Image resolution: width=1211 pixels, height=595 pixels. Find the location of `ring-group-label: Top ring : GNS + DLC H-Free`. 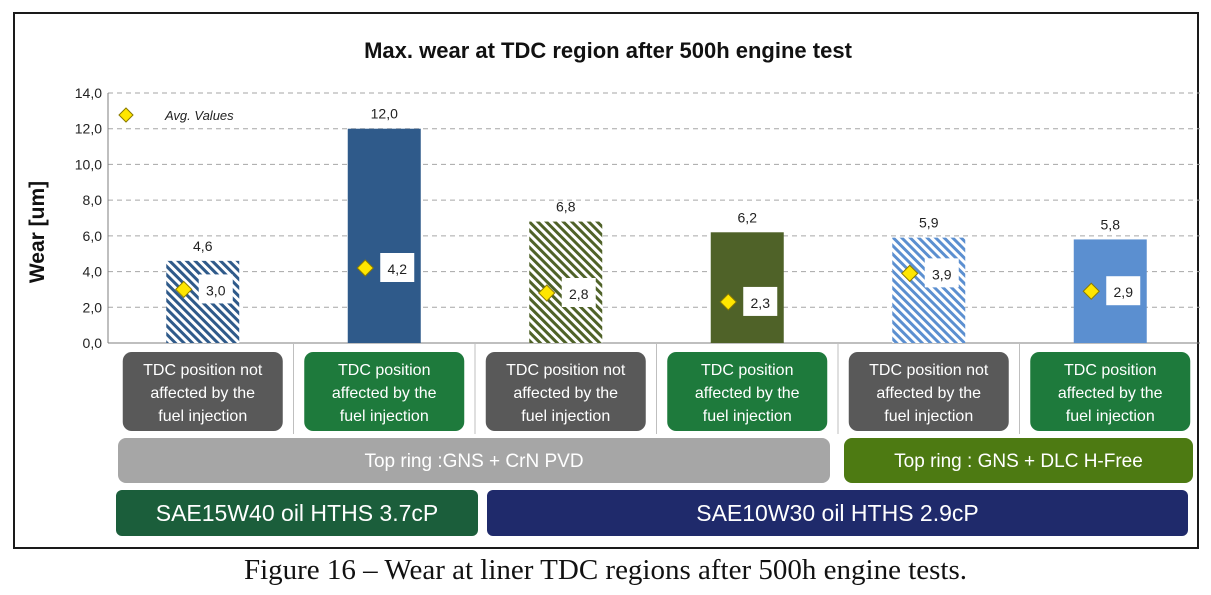

ring-group-label: Top ring : GNS + DLC H-Free is located at coordinates (1018, 461).